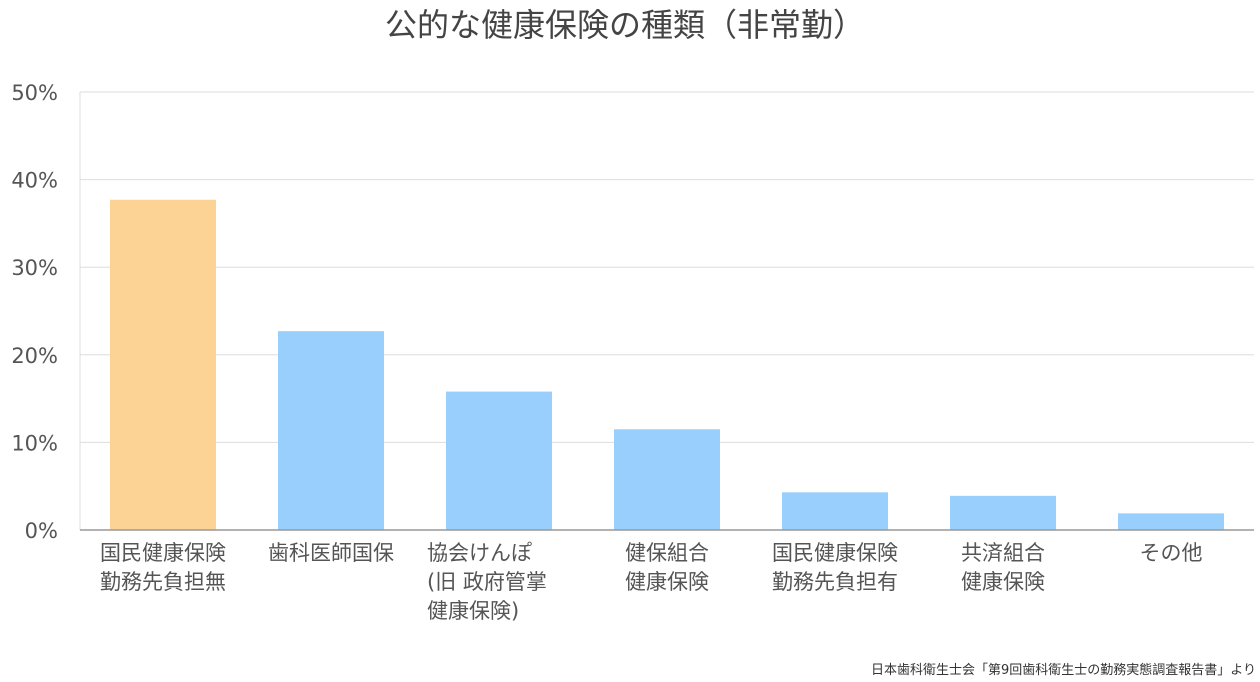 The image size is (1260, 682). Describe the element at coordinates (34, 443) in the screenshot. I see `y-tick-label: 10%` at that location.